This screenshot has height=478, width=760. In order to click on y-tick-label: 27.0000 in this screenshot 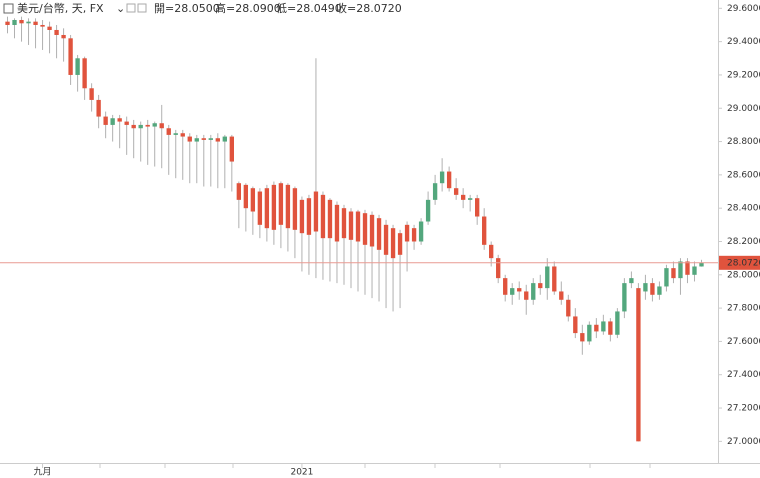, I will do `click(743, 442)`.